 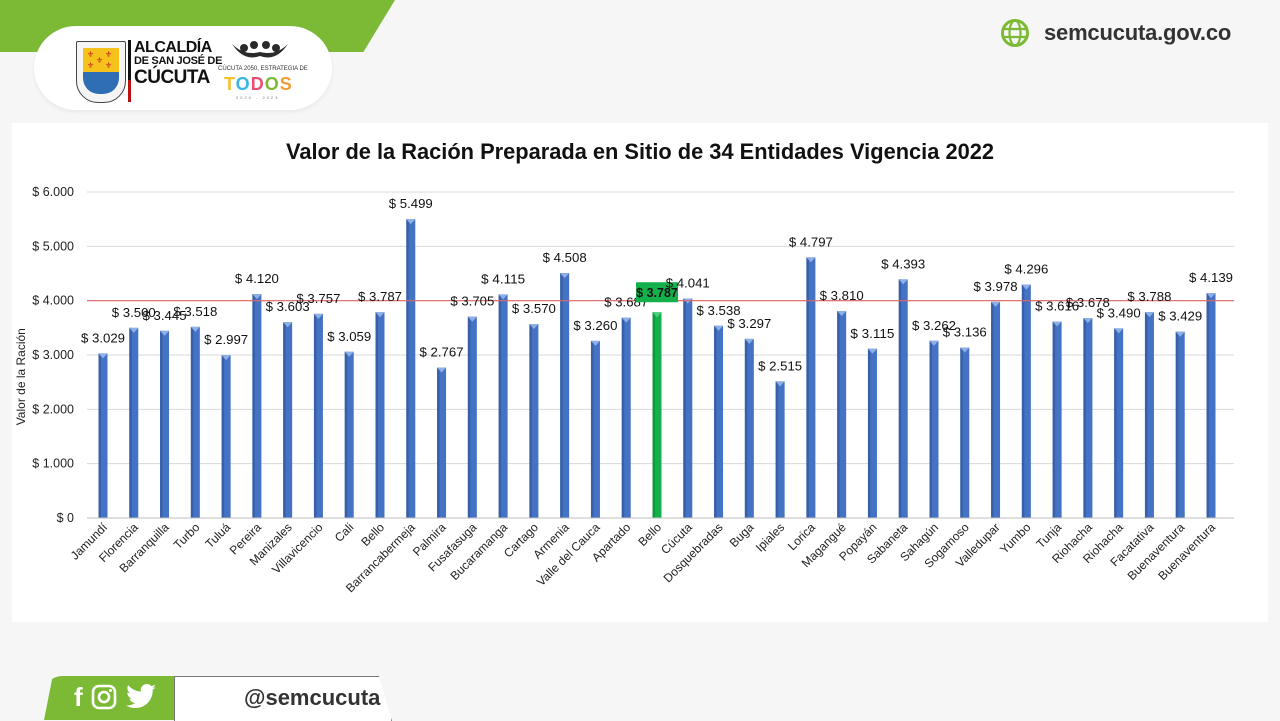 I want to click on shield-bottom, so click(x=101, y=83).